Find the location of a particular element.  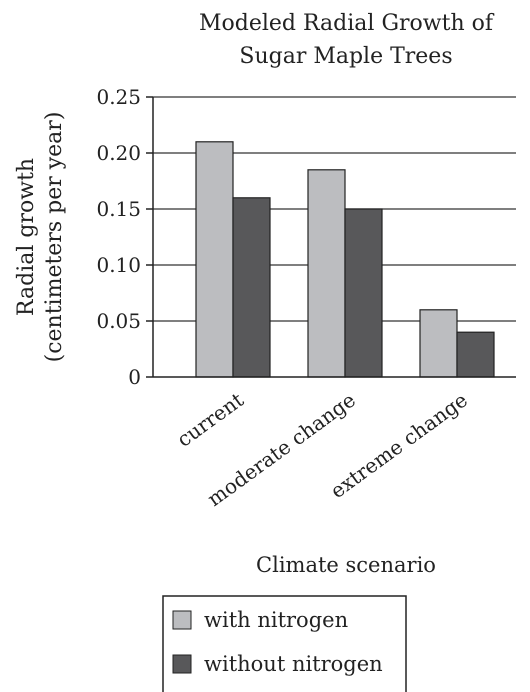

bar-without-nitrogen-extreme-change is located at coordinates (475, 354).